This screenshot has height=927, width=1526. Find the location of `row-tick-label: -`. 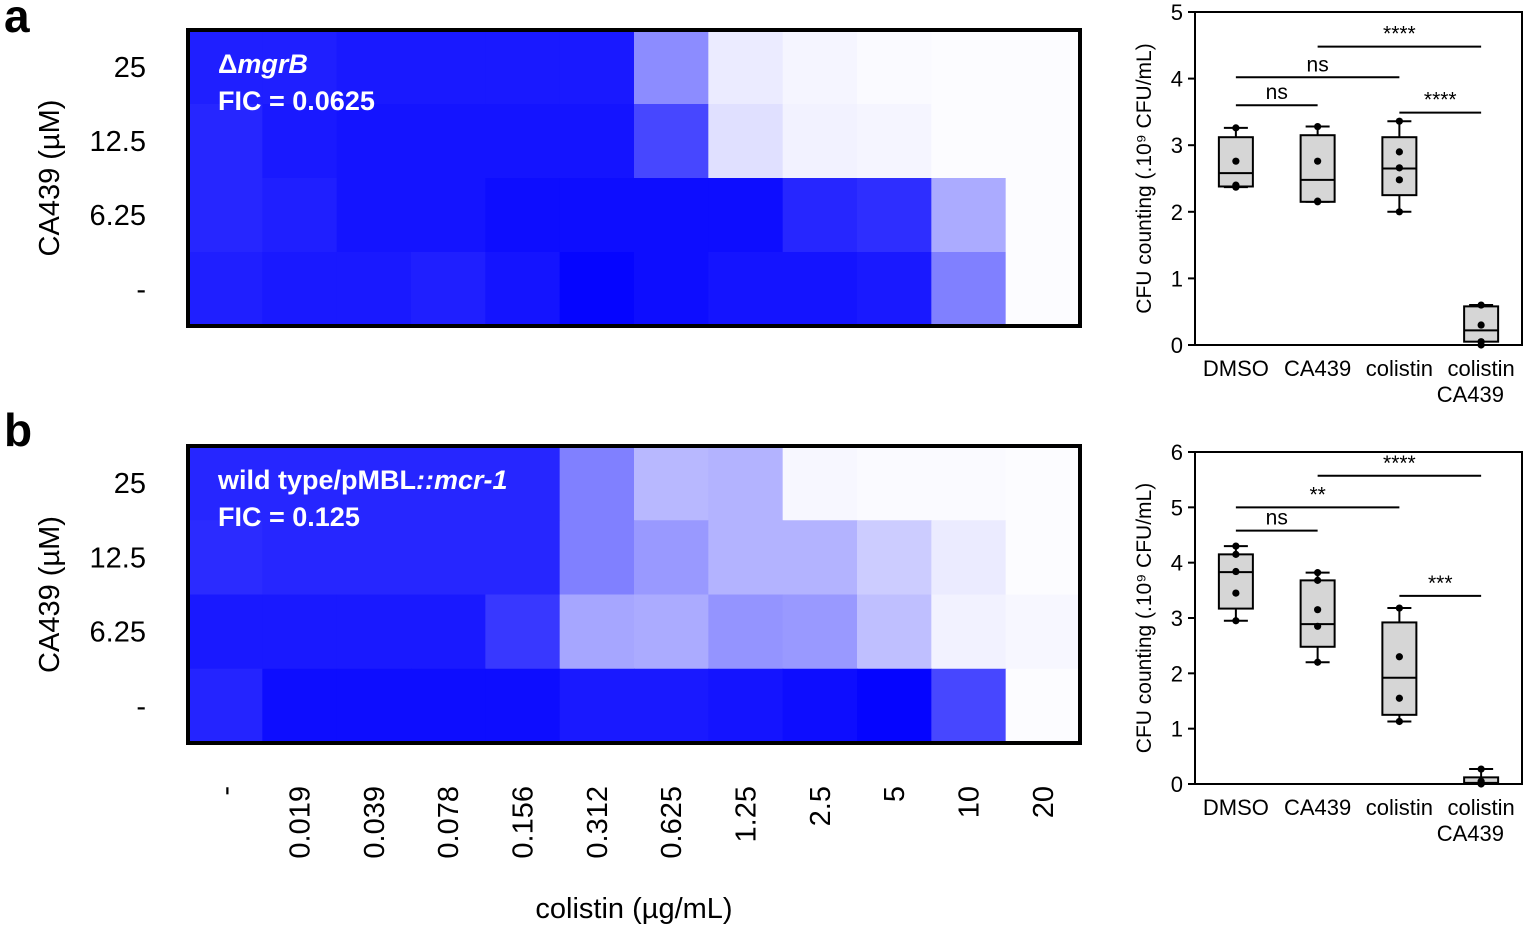

row-tick-label: - is located at coordinates (141, 707).